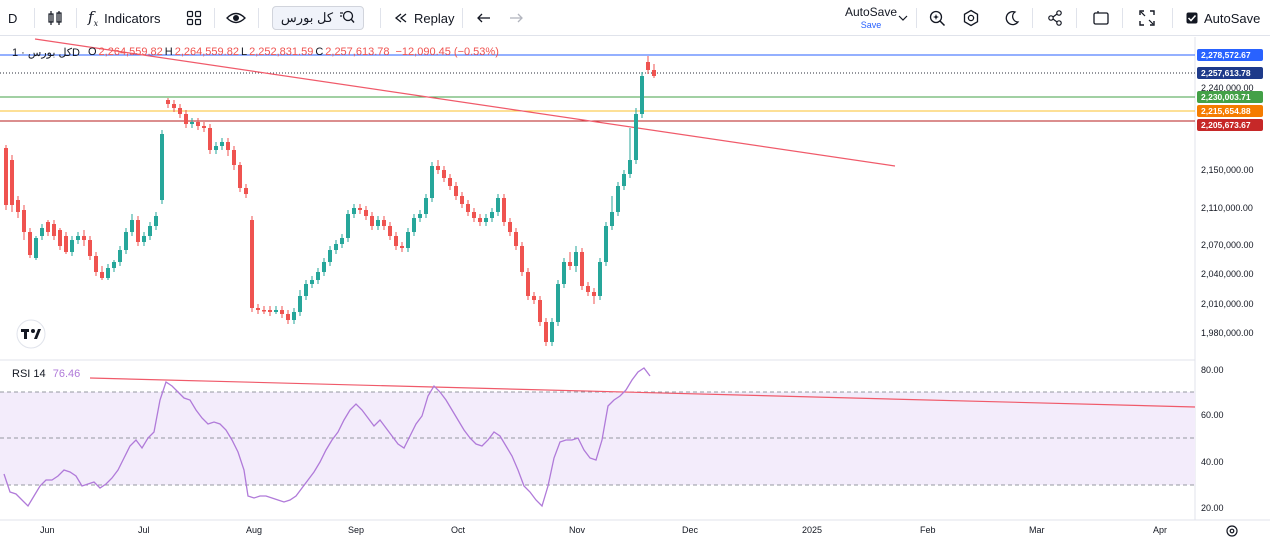  I want to click on time-tick: Jun, so click(47, 530).